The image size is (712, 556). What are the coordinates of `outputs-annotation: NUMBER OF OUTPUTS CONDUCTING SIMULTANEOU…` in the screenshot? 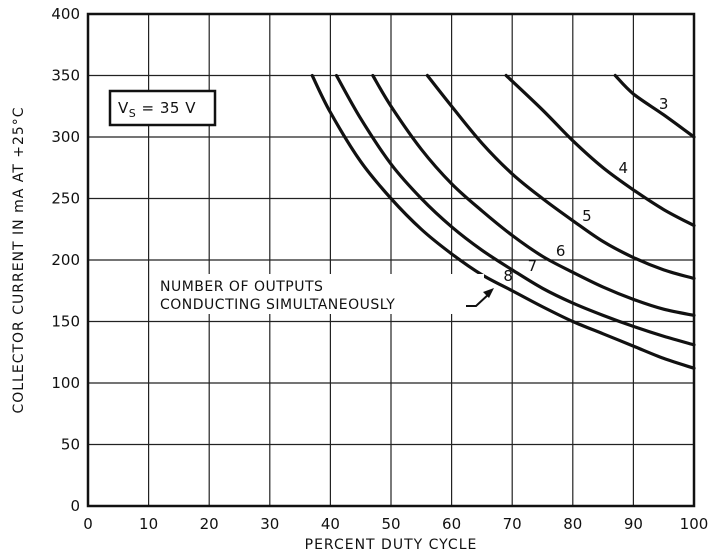 It's located at (325, 294).